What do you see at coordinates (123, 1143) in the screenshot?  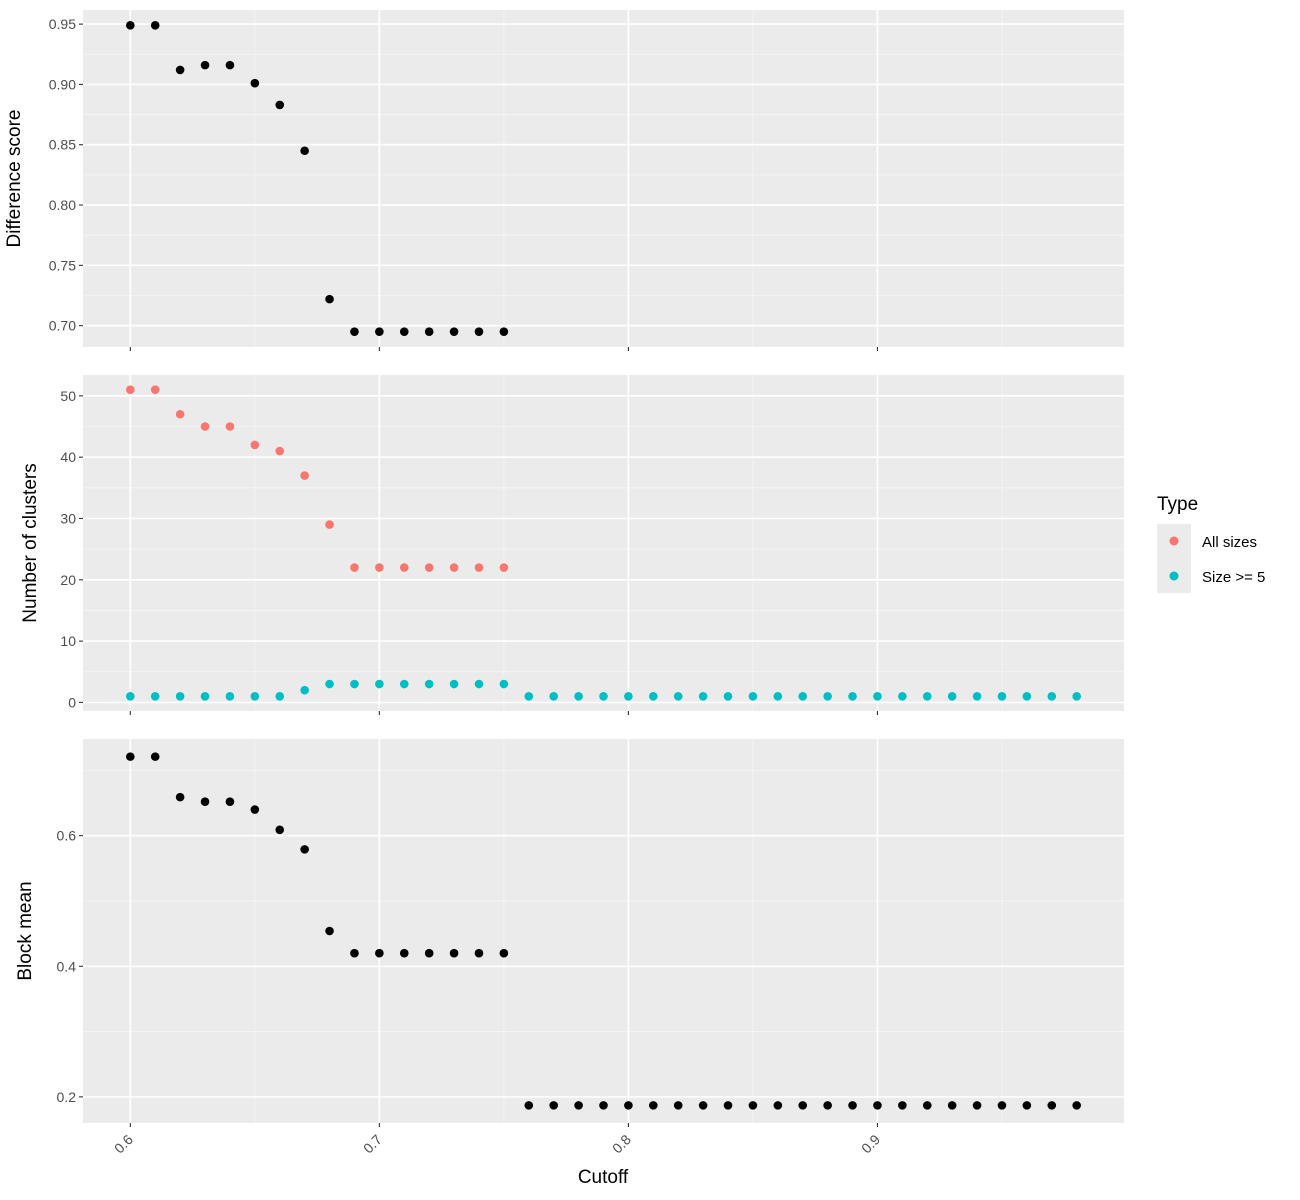 I see `x-tick-label: 0.6` at bounding box center [123, 1143].